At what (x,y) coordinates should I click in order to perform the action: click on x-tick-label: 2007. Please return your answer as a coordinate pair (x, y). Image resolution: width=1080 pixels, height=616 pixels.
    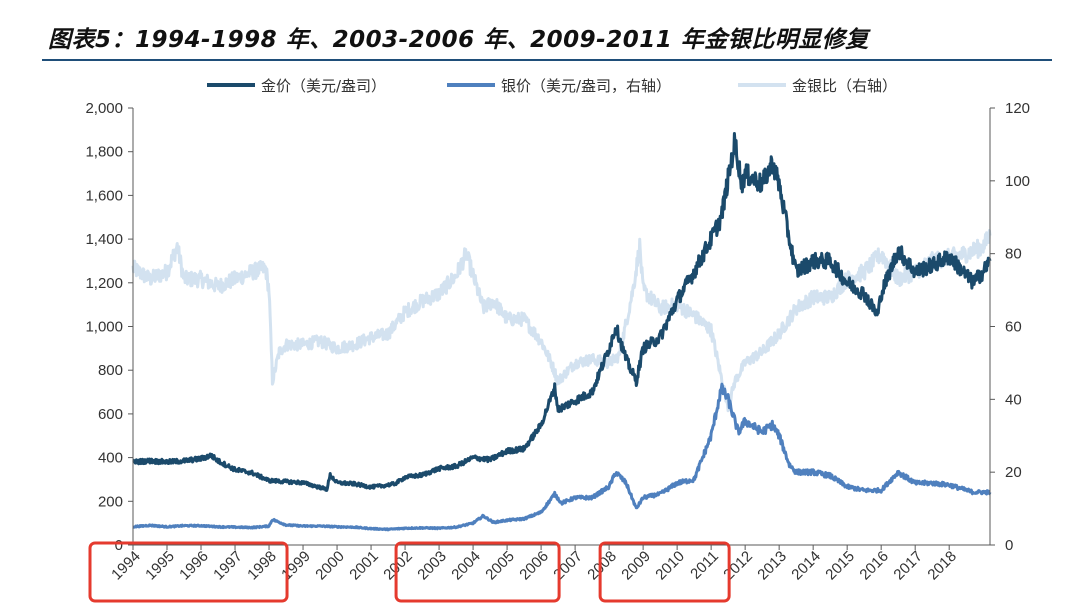
    Looking at the image, I should click on (568, 566).